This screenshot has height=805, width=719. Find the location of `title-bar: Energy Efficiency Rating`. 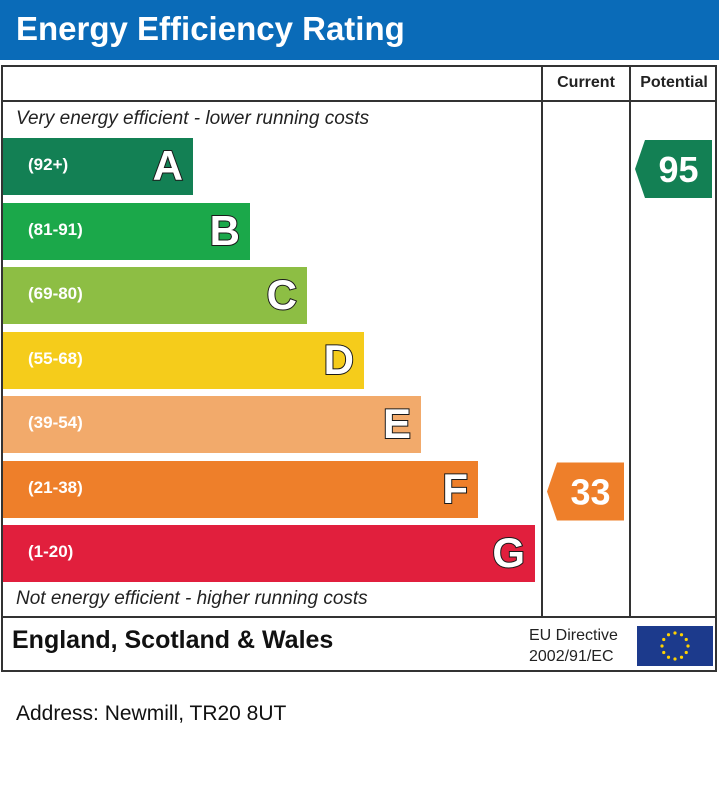

title-bar: Energy Efficiency Rating is located at coordinates (359, 30).